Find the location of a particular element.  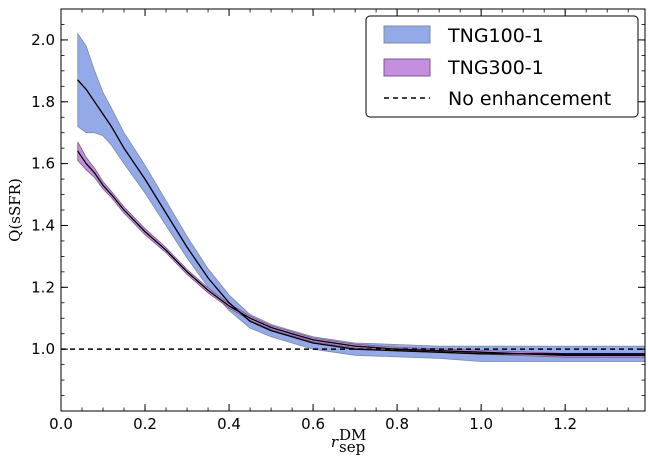

x-tick-label: 1.0 is located at coordinates (481, 424).